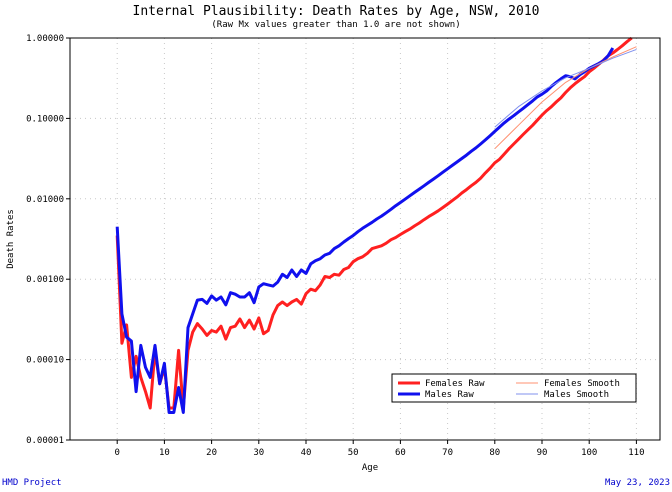 The height and width of the screenshot is (492, 672). I want to click on legend-box, so click(514, 388).